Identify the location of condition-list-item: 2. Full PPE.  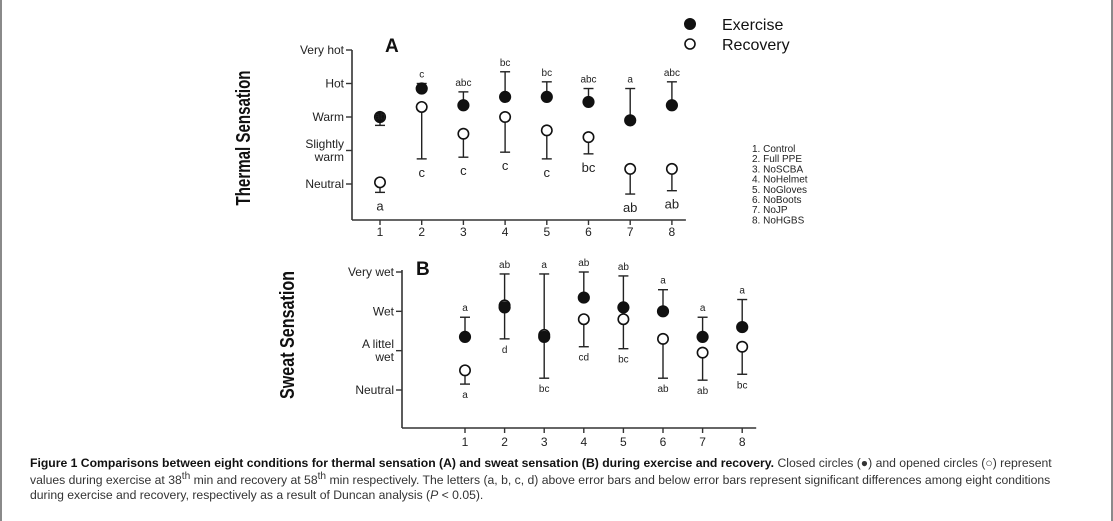
(777, 159).